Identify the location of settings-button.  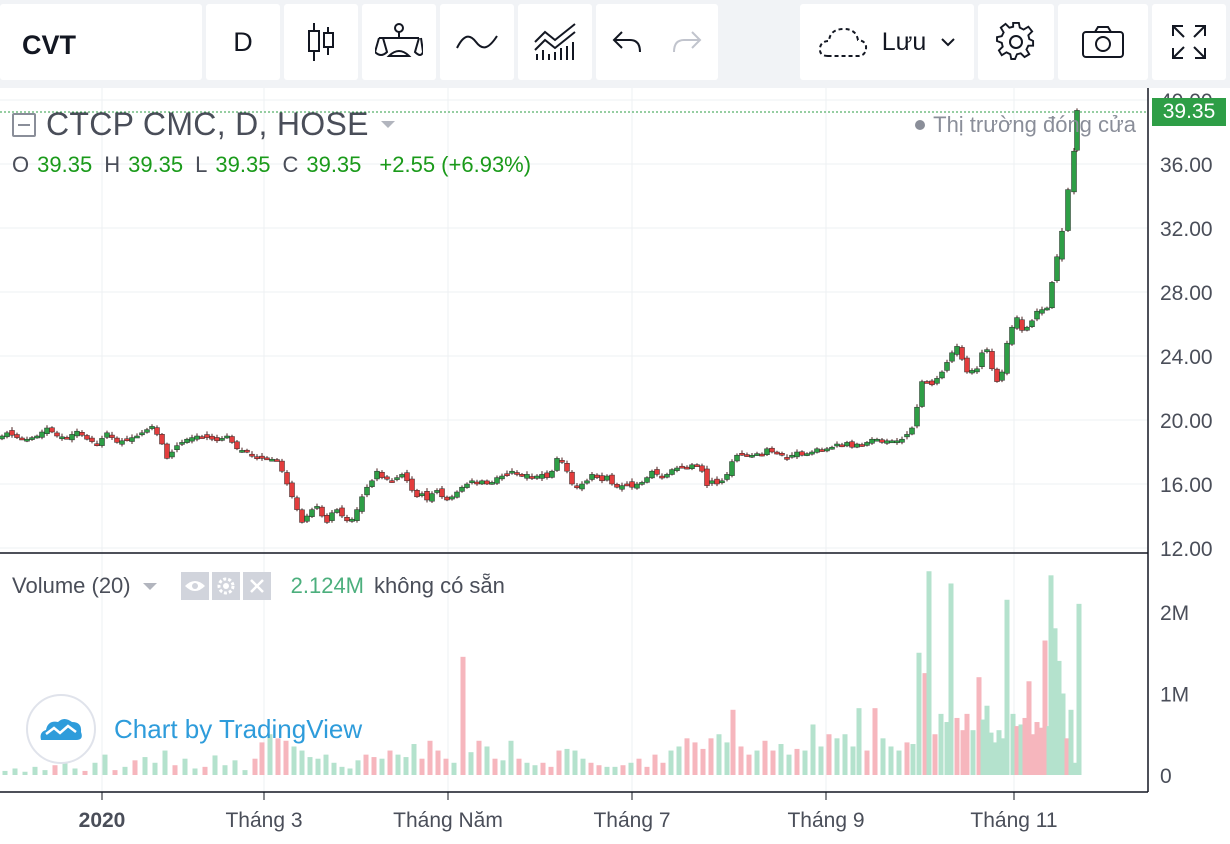
(1016, 42).